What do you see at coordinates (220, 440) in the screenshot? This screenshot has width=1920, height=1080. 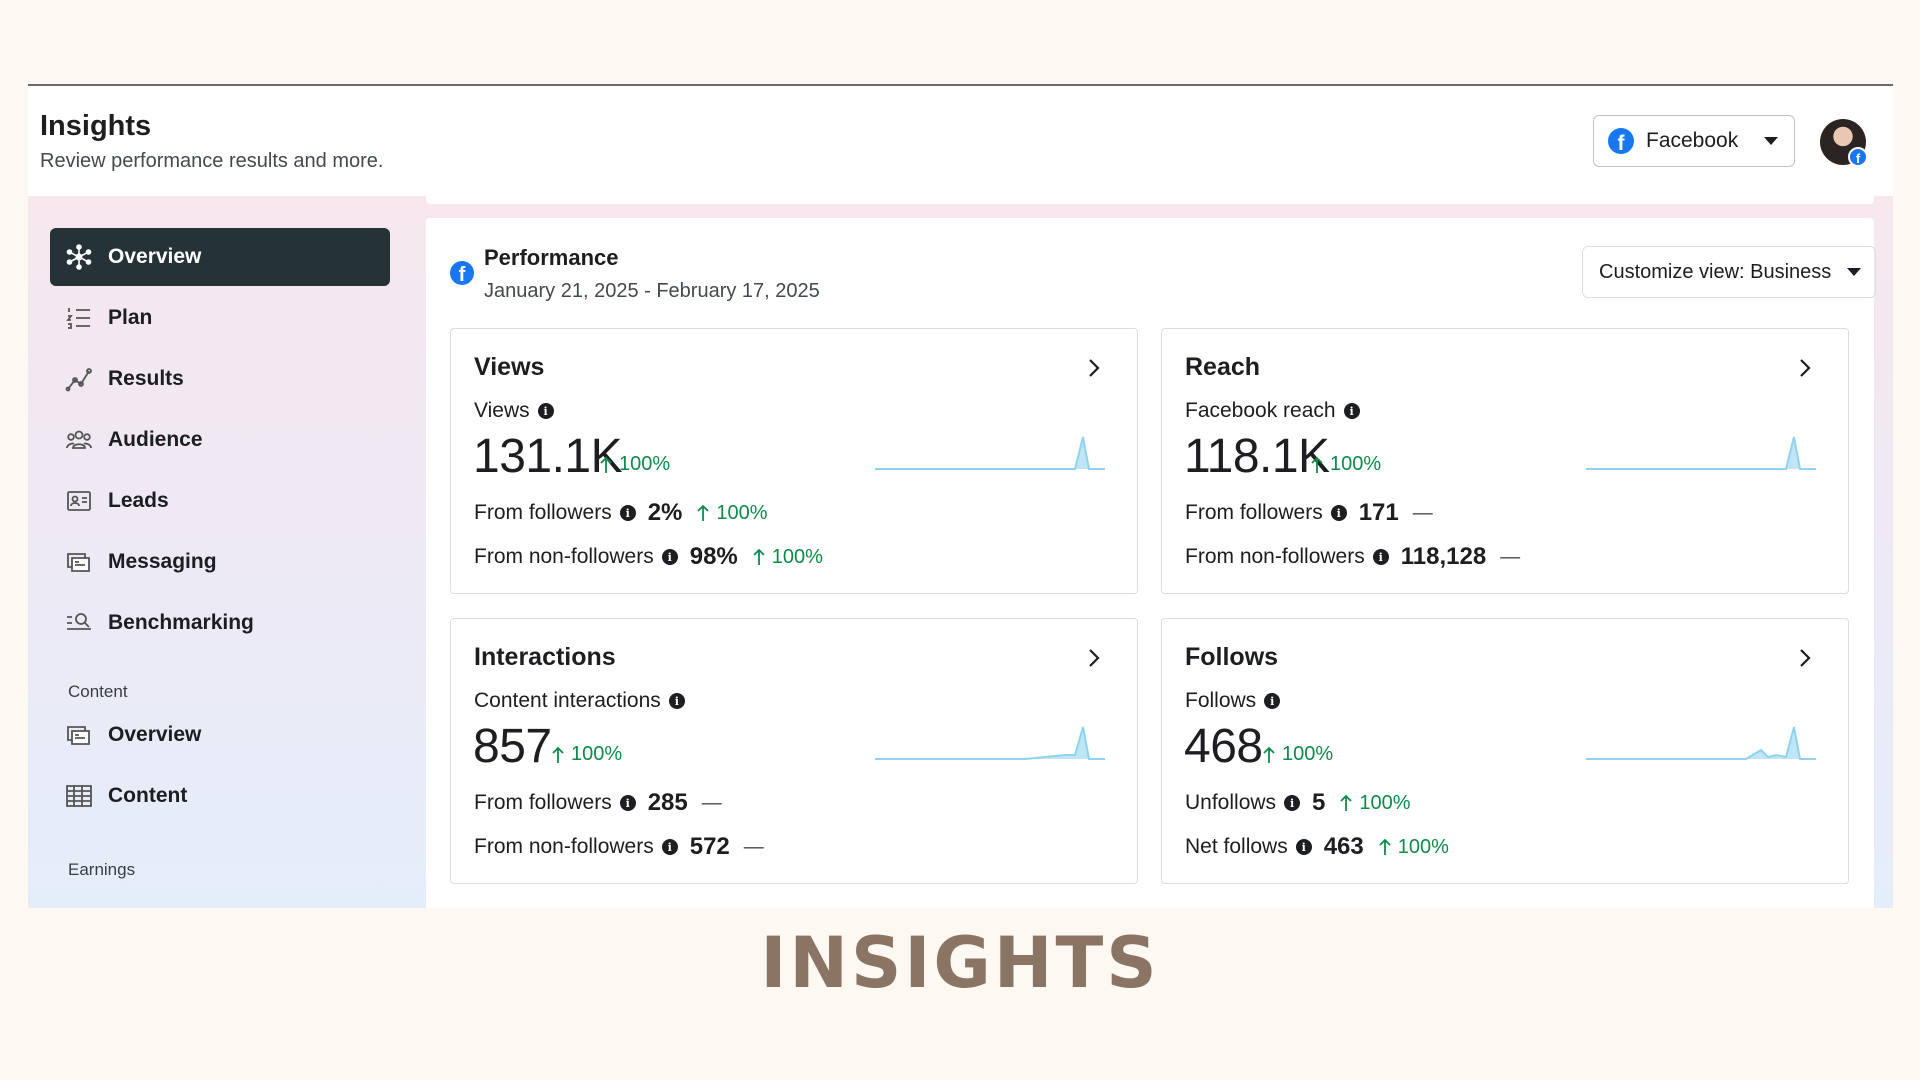 I see `sidebar-item-audience: Audience` at bounding box center [220, 440].